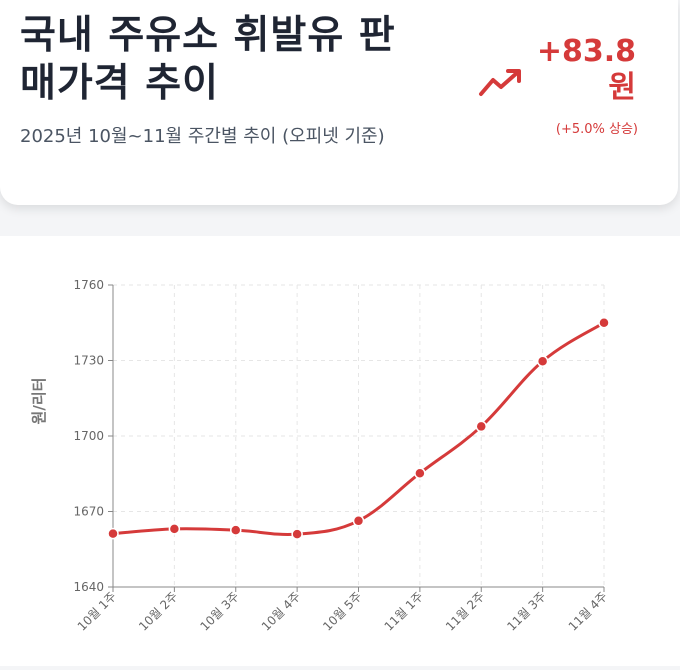 The width and height of the screenshot is (680, 670). I want to click on y-tick-label: 1760, so click(88, 285).